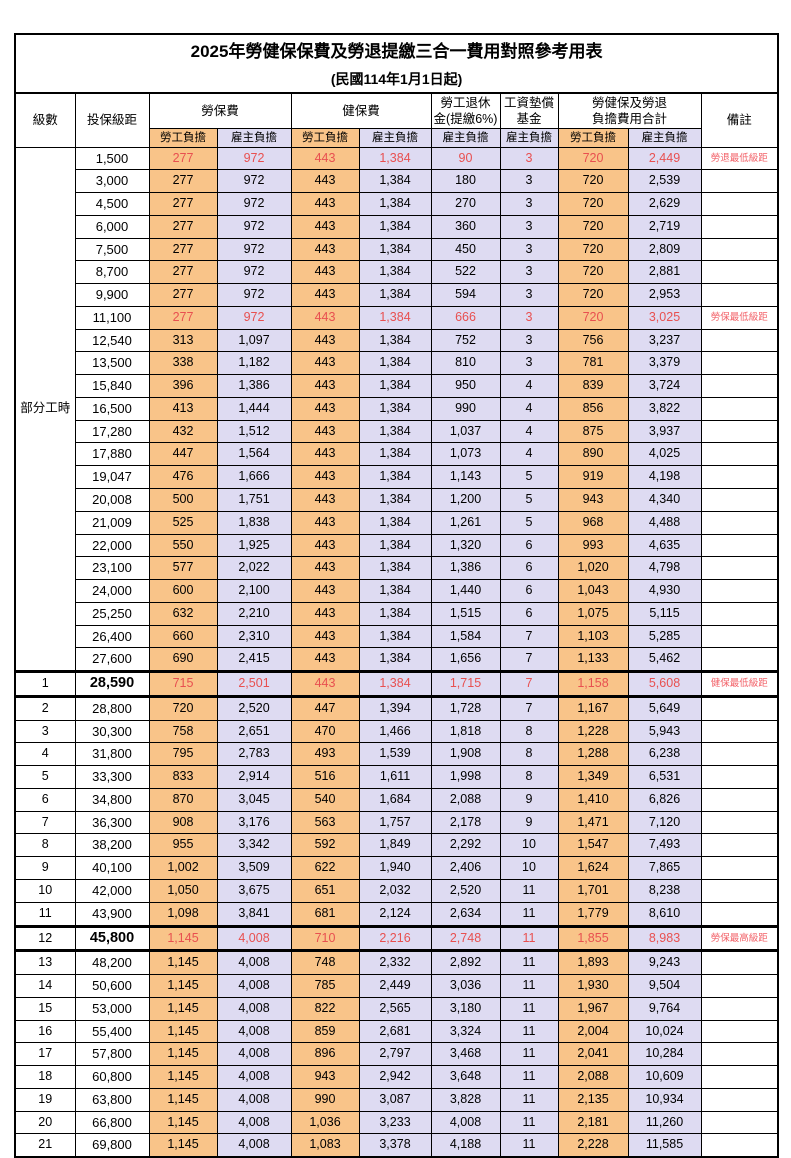  Describe the element at coordinates (183, 295) in the screenshot. I see `cell-labor-employee: 277` at that location.